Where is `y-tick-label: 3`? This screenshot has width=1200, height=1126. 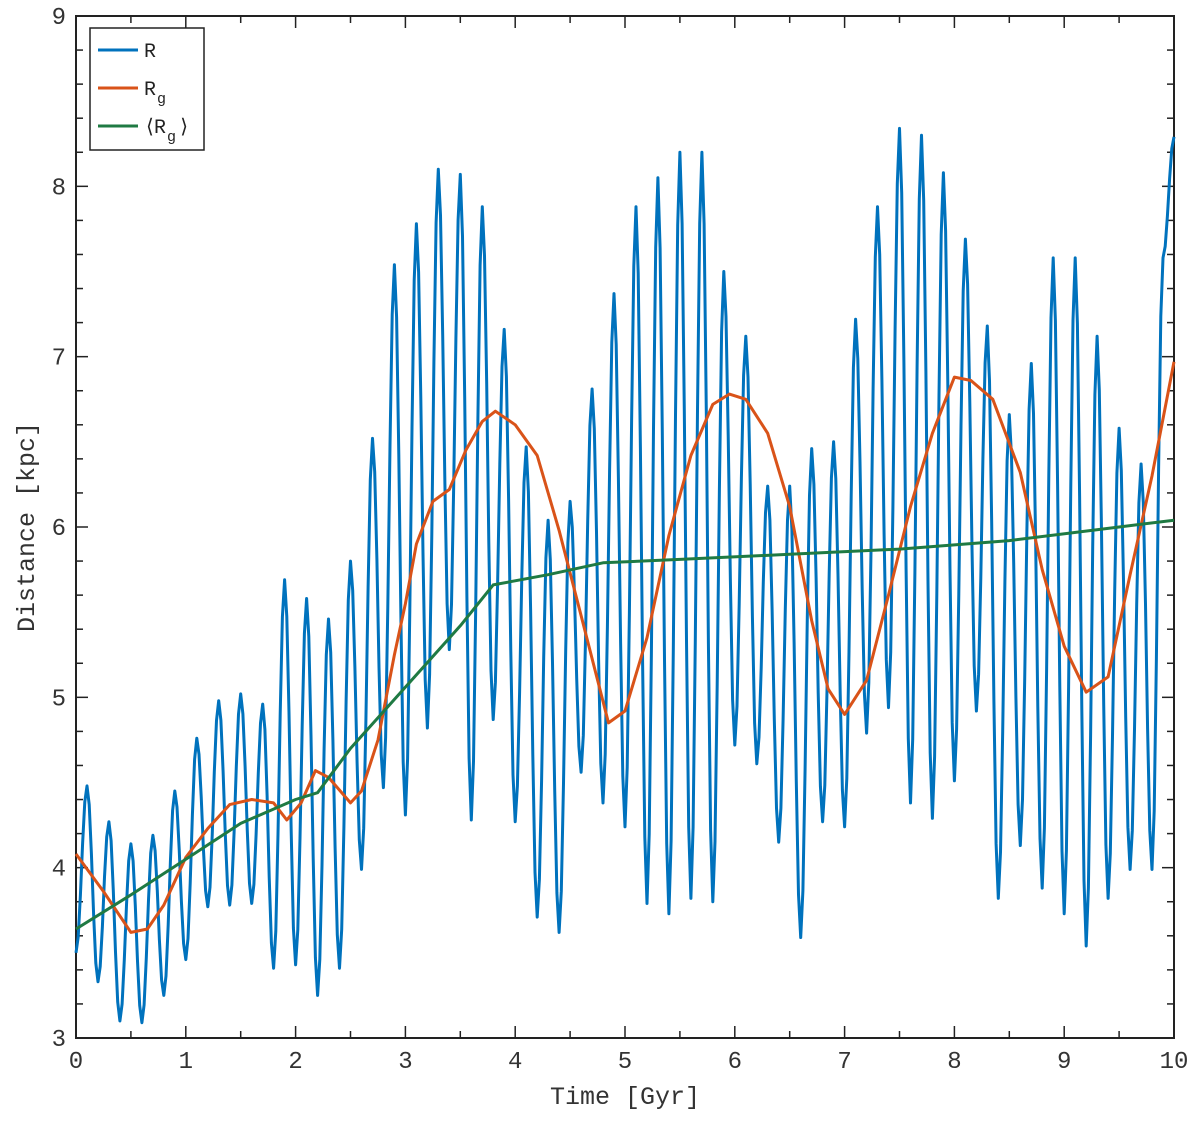 y-tick-label: 3 is located at coordinates (59, 1040).